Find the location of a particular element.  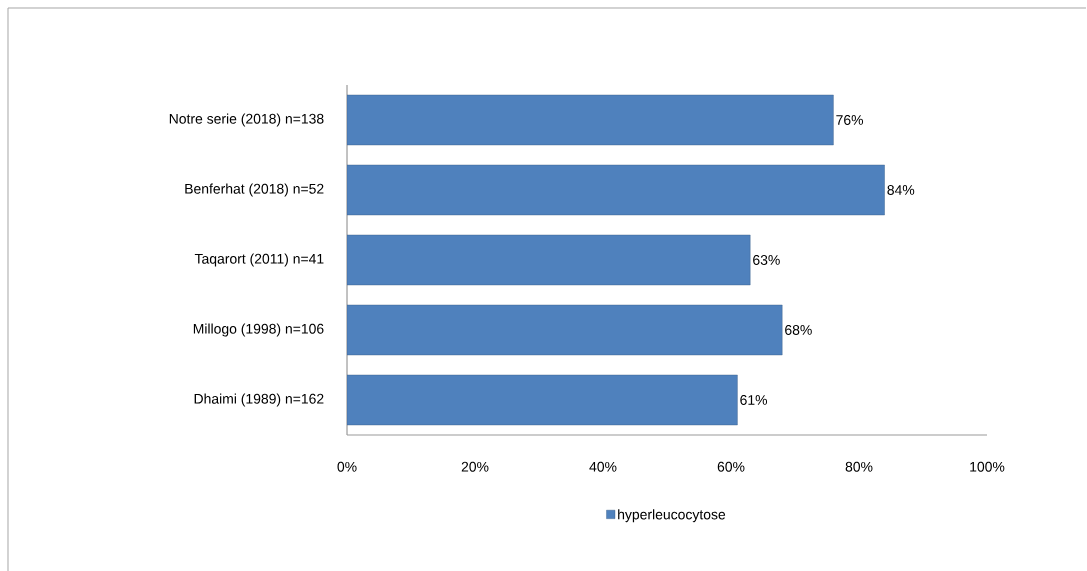

y-tick-label: Millogo (1998) n=106 is located at coordinates (258, 330).